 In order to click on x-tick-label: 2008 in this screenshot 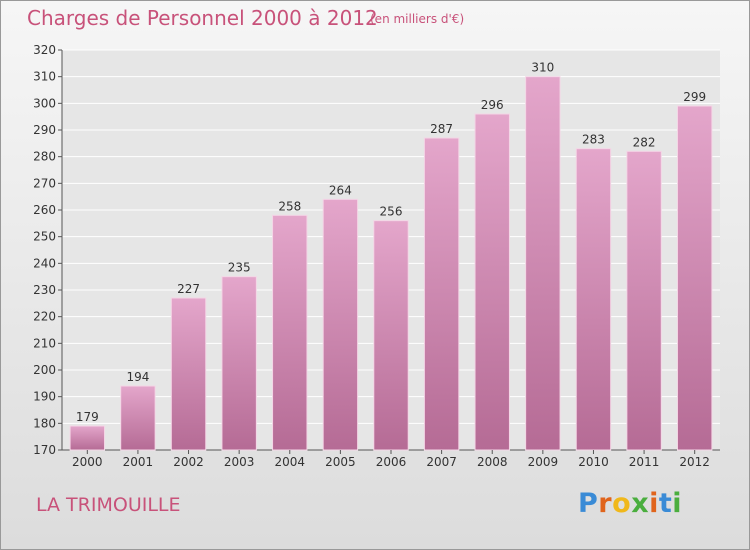, I will do `click(492, 462)`.